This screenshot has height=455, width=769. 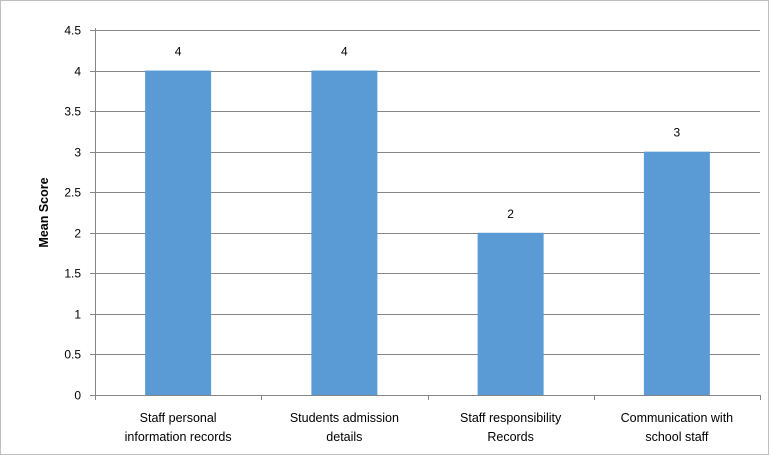 I want to click on y-tick-label: 3, so click(x=77, y=153).